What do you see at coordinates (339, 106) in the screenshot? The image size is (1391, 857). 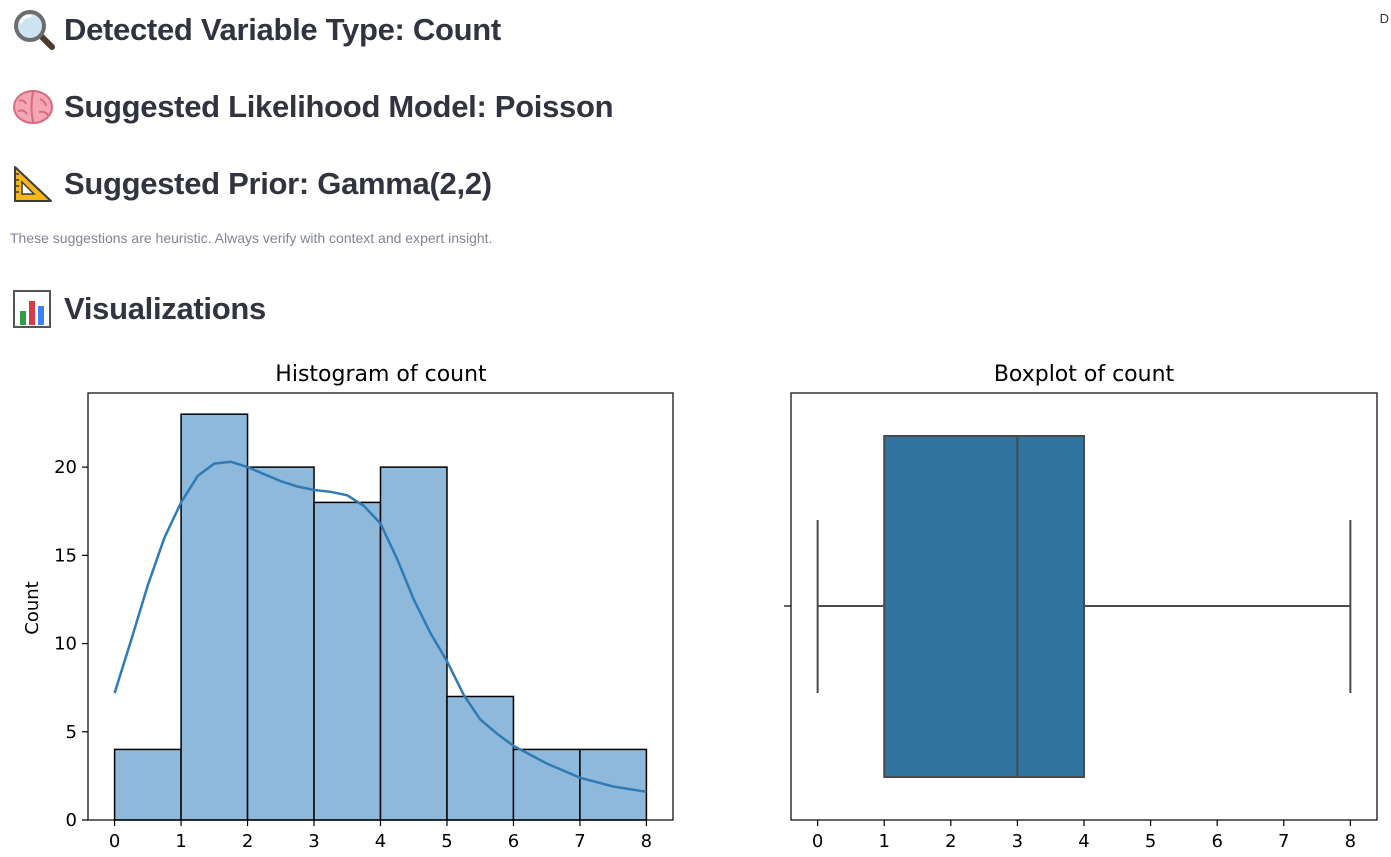 I see `suggested-likelihood-text: Suggested Likelihood Model: Poisson` at bounding box center [339, 106].